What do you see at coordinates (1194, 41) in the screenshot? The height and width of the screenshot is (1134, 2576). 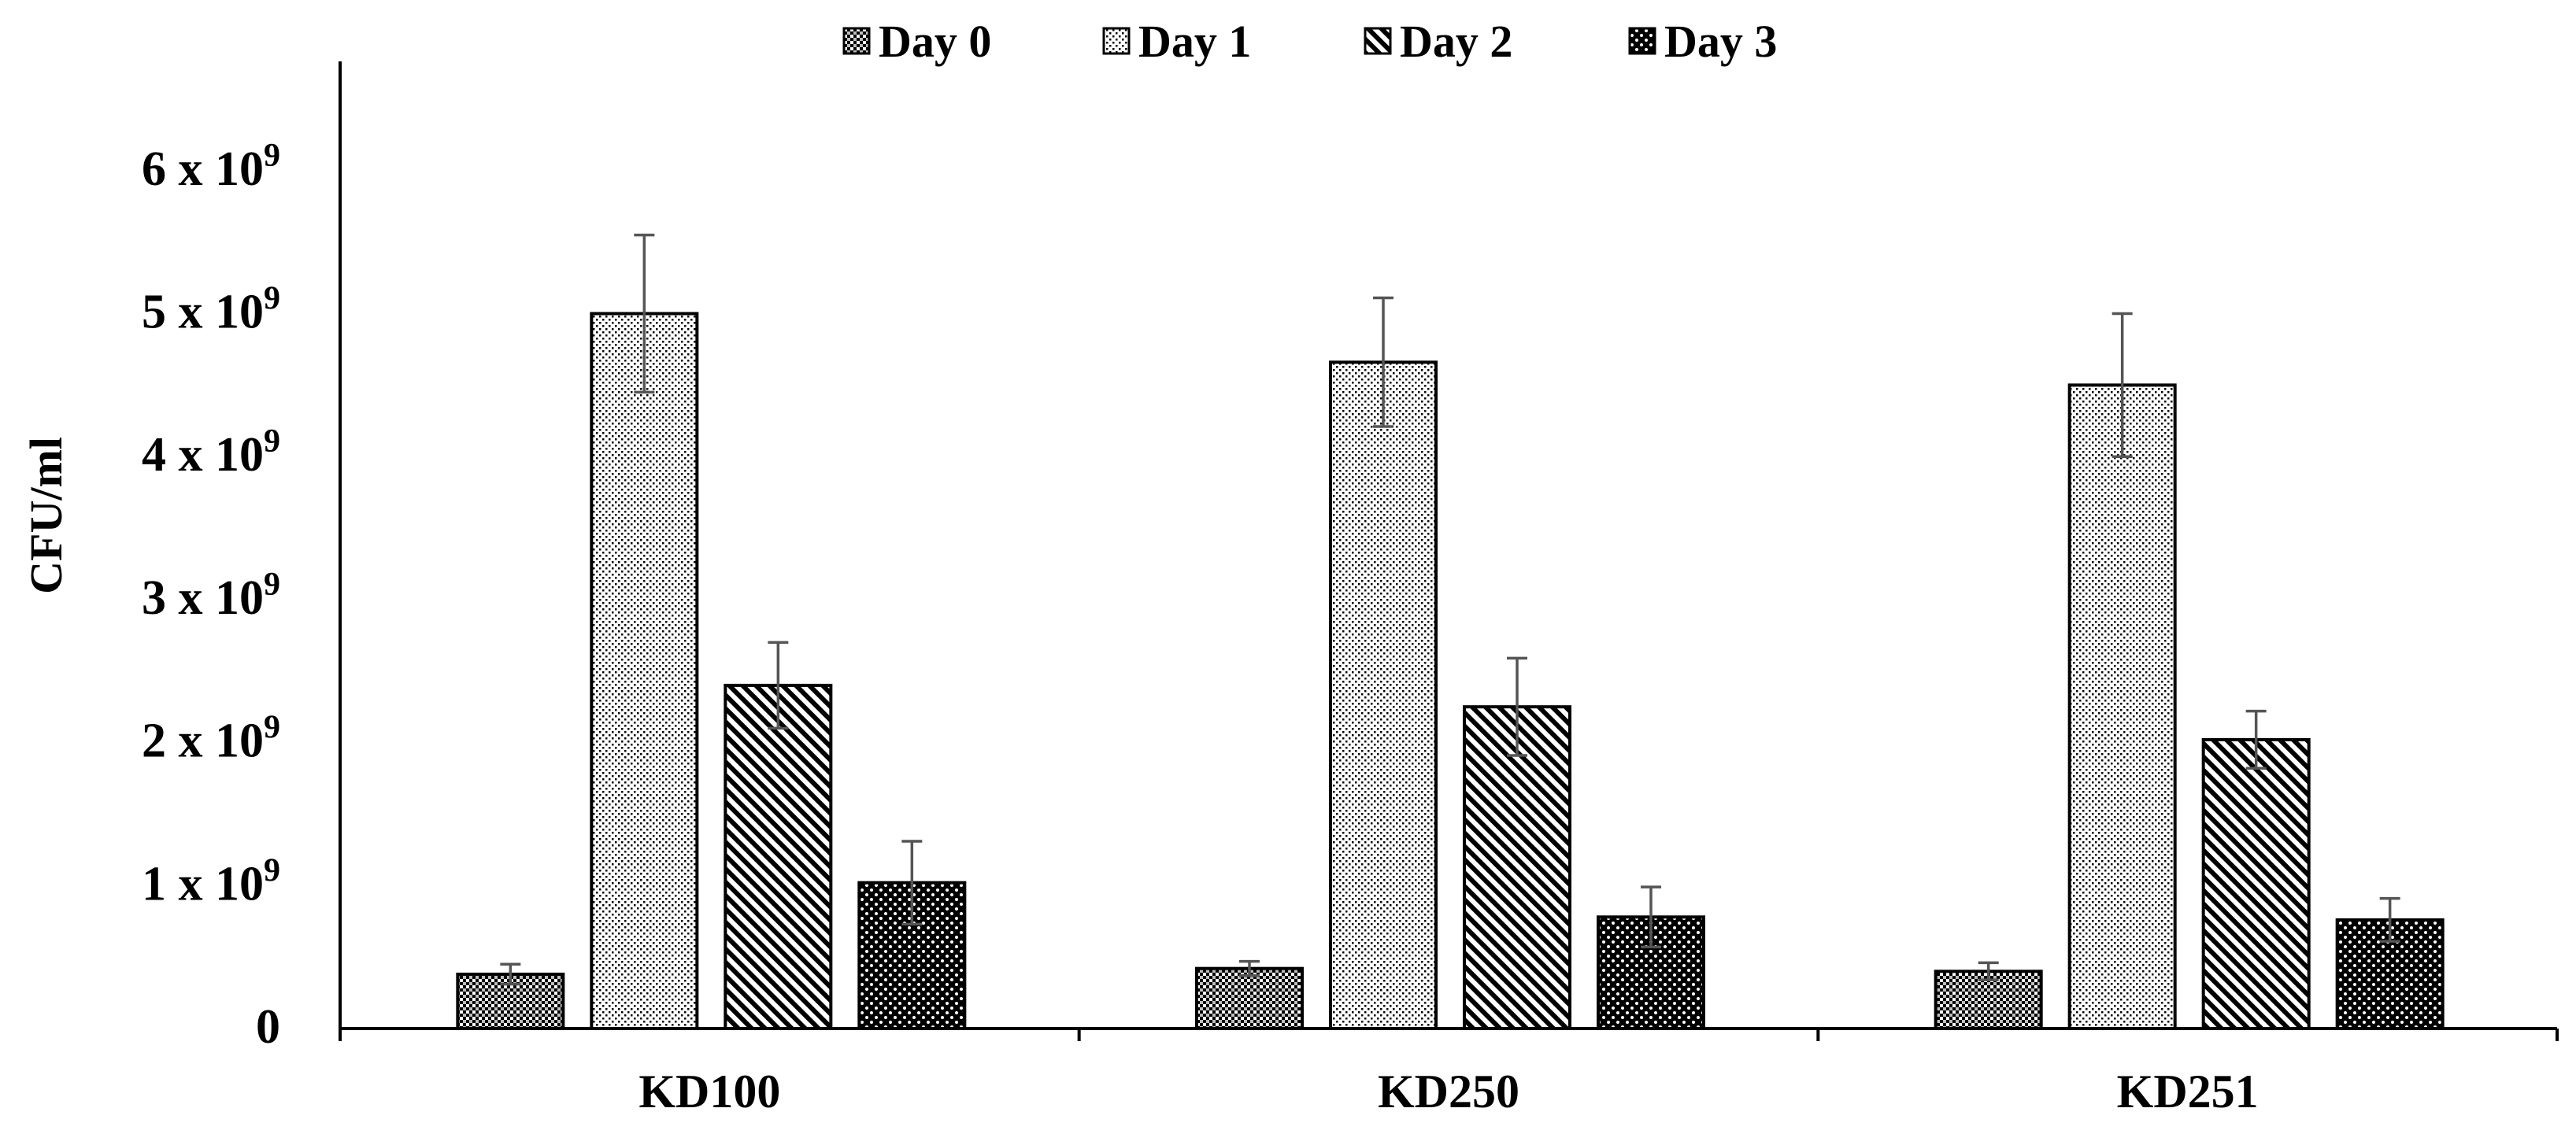 I see `legend-label: Day 1` at bounding box center [1194, 41].